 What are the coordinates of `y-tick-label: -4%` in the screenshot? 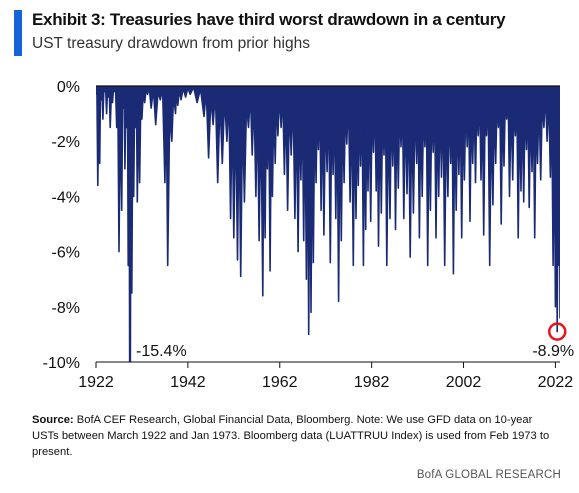 It's located at (66, 197).